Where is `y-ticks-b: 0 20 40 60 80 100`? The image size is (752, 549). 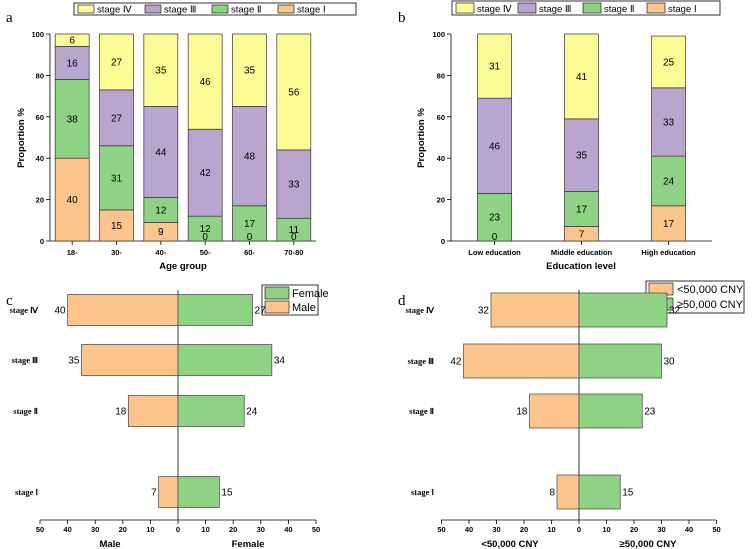 y-ticks-b: 0 20 40 60 80 100 is located at coordinates (441, 138).